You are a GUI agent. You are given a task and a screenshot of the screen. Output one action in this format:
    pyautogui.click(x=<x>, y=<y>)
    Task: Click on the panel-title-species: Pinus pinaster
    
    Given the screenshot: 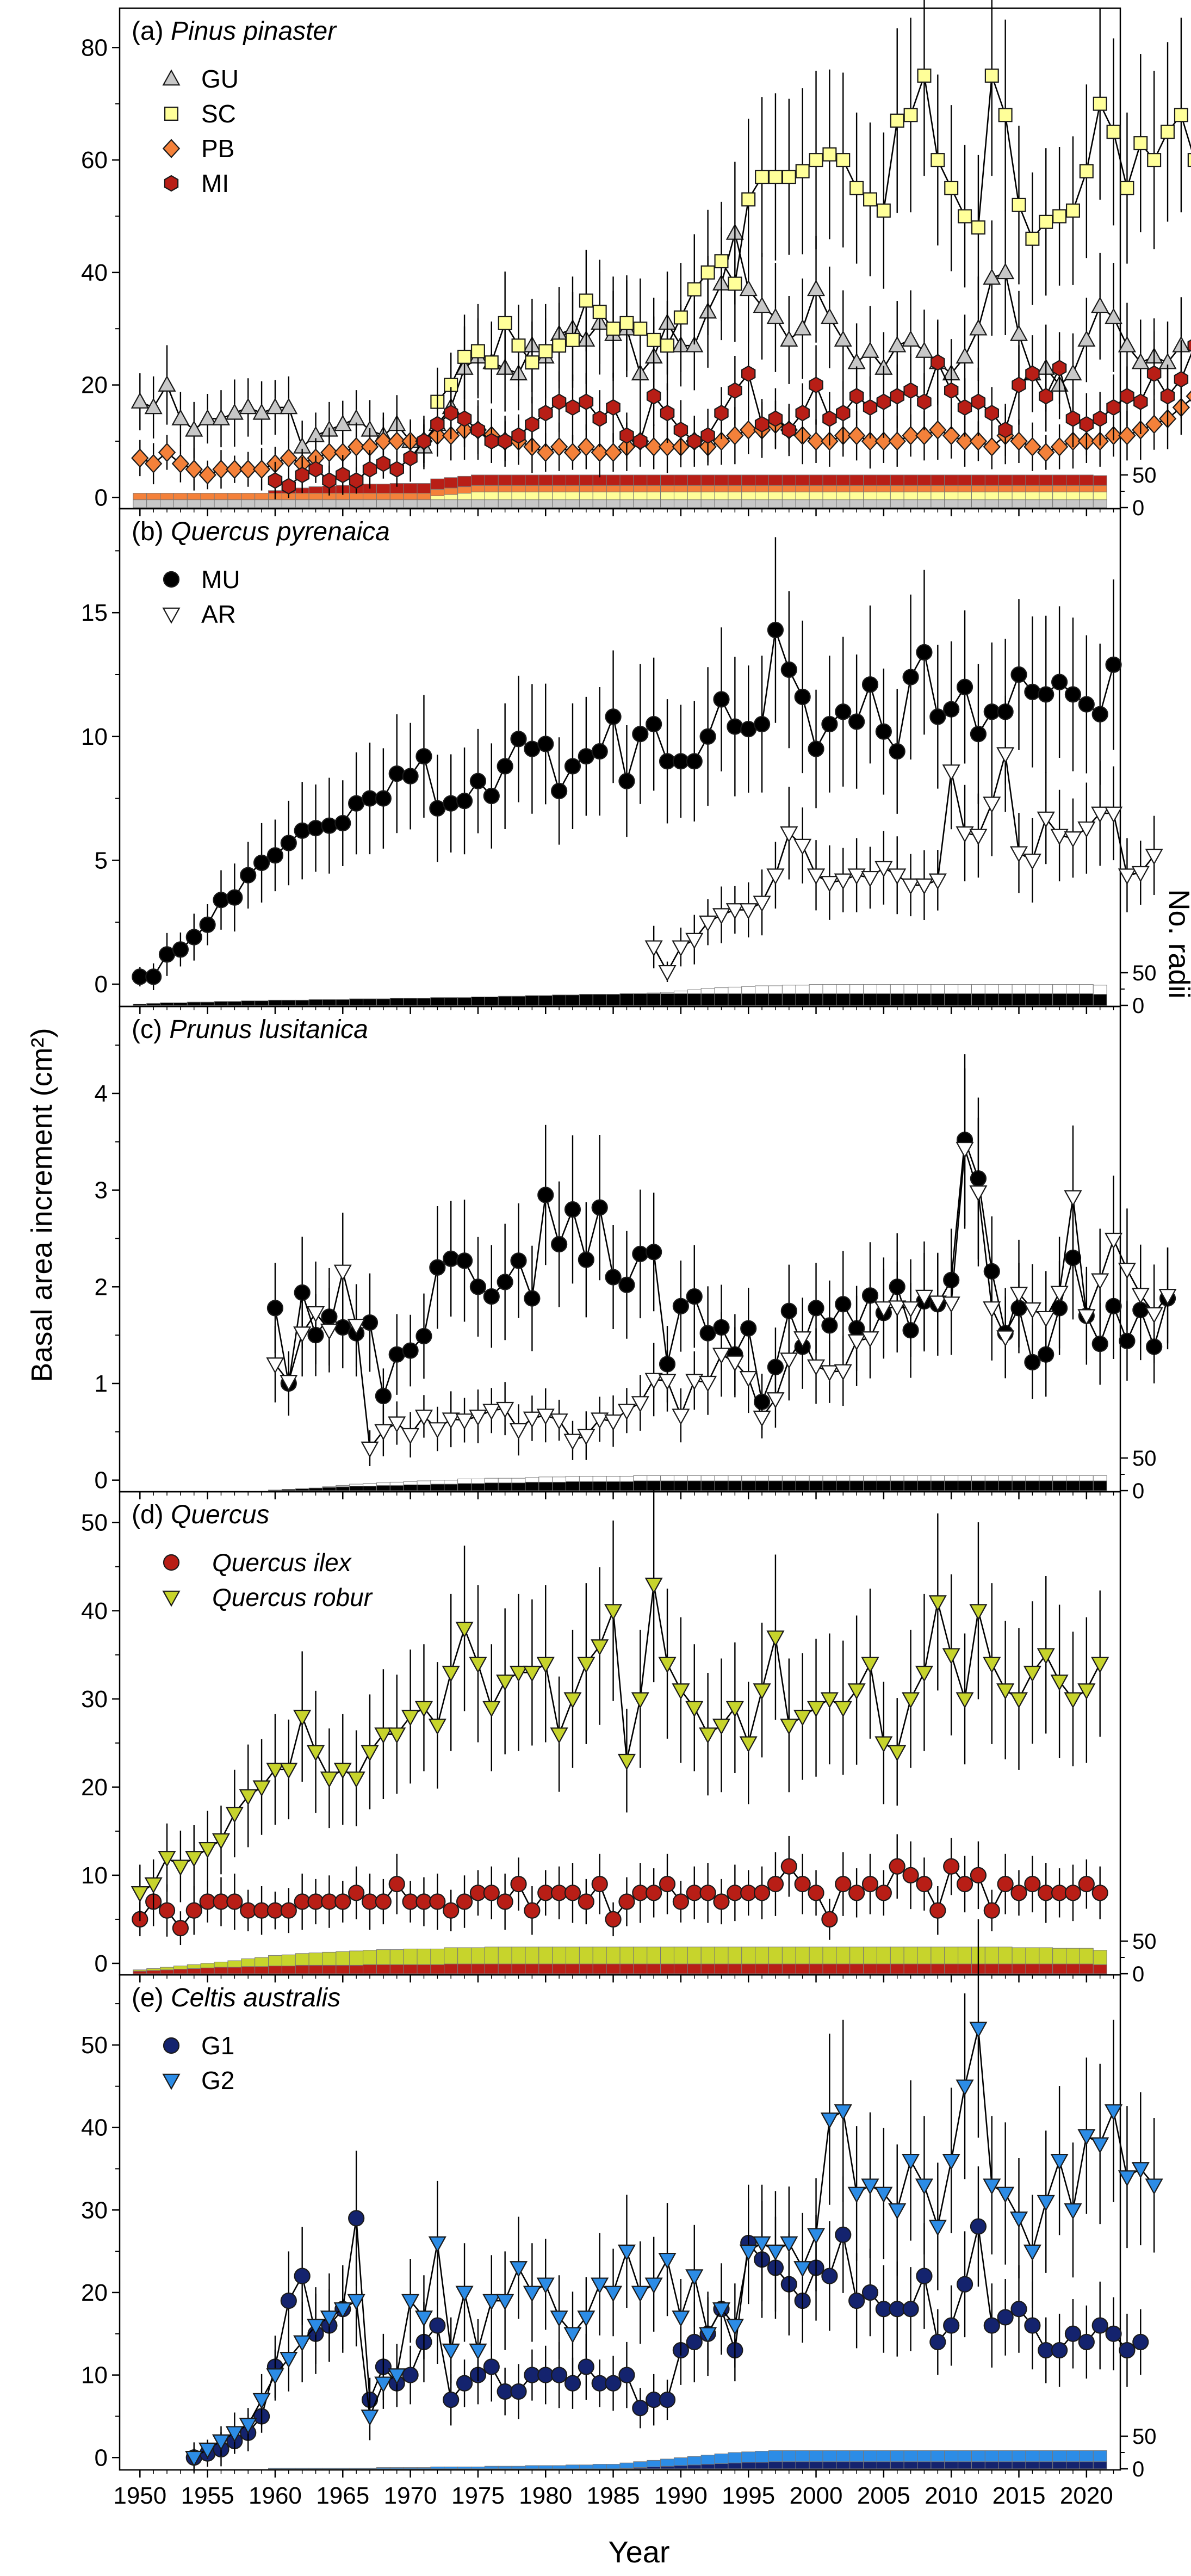 What is the action you would take?
    pyautogui.click(x=254, y=32)
    